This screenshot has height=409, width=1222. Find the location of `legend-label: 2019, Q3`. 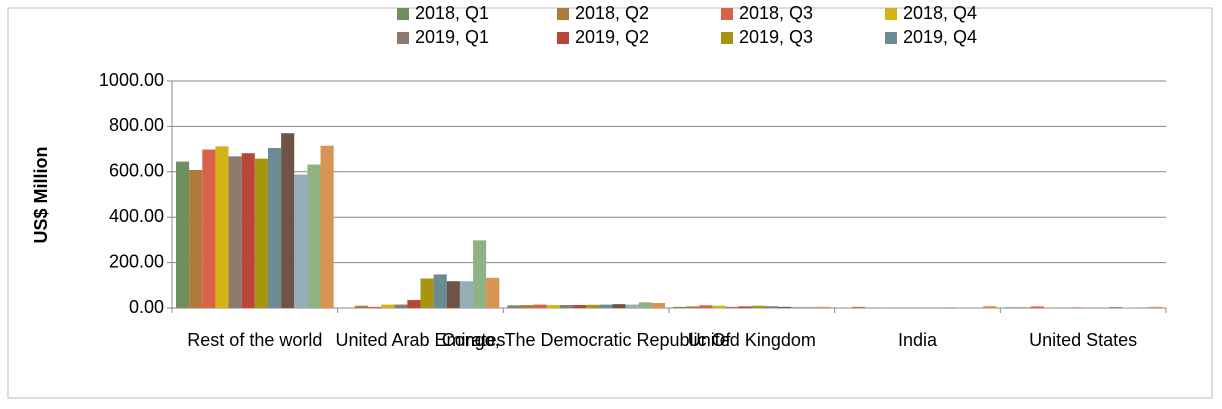

legend-label: 2019, Q3 is located at coordinates (776, 37).